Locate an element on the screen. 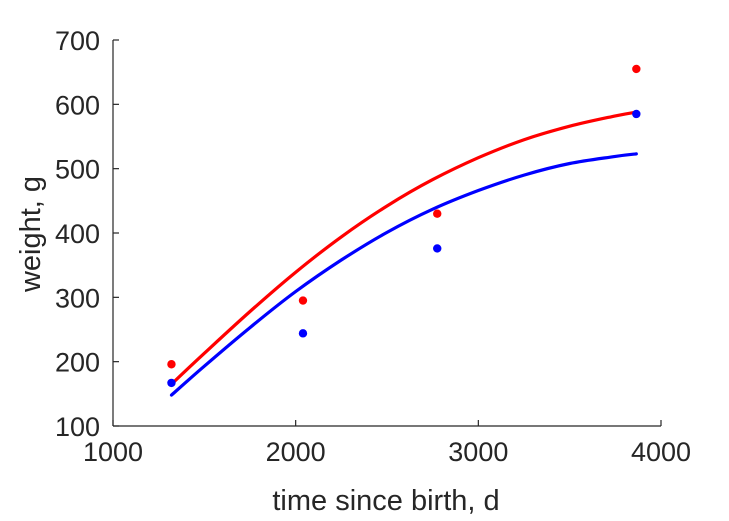 The image size is (729, 521). x-tick-label: 3000 is located at coordinates (478, 452).